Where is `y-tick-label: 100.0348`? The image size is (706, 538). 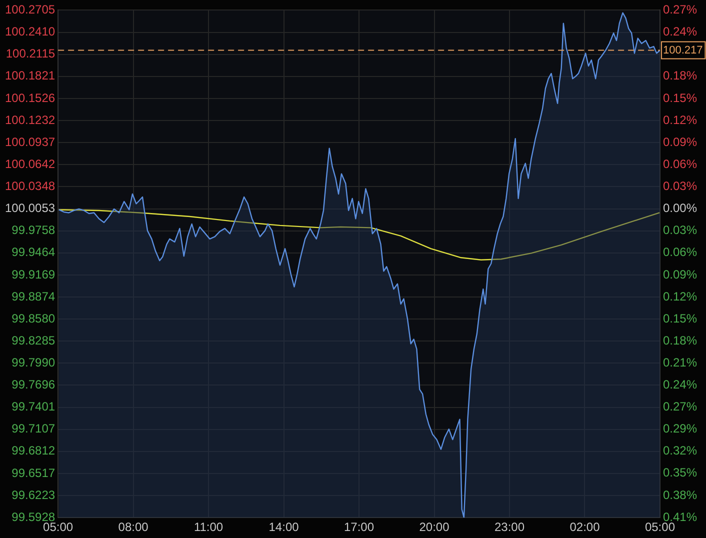 y-tick-label: 100.0348 is located at coordinates (30, 185).